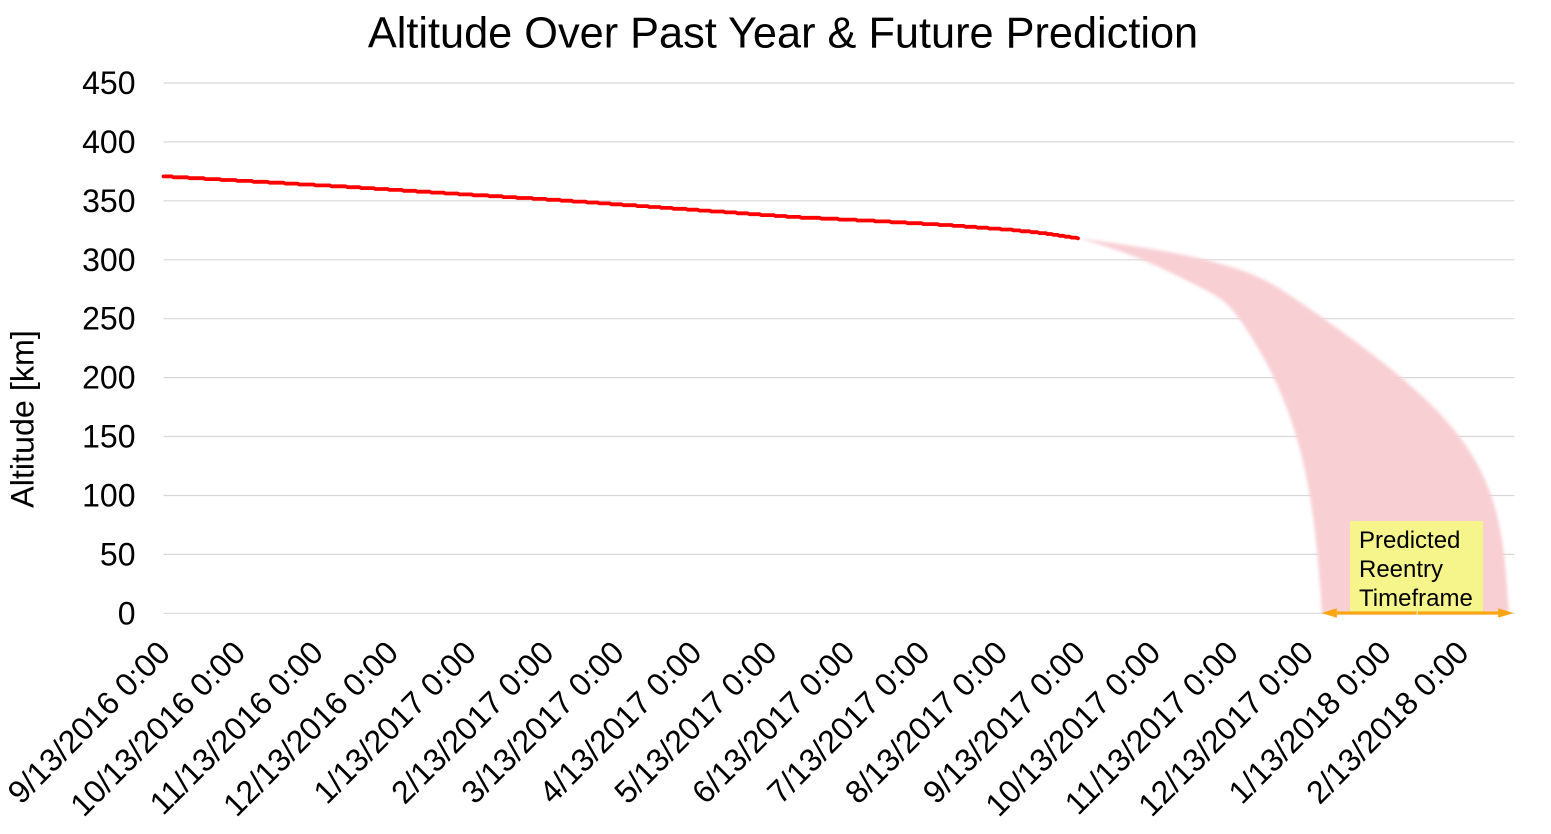 This screenshot has height=834, width=1551. I want to click on svg-text: Predicted, so click(1409, 540).